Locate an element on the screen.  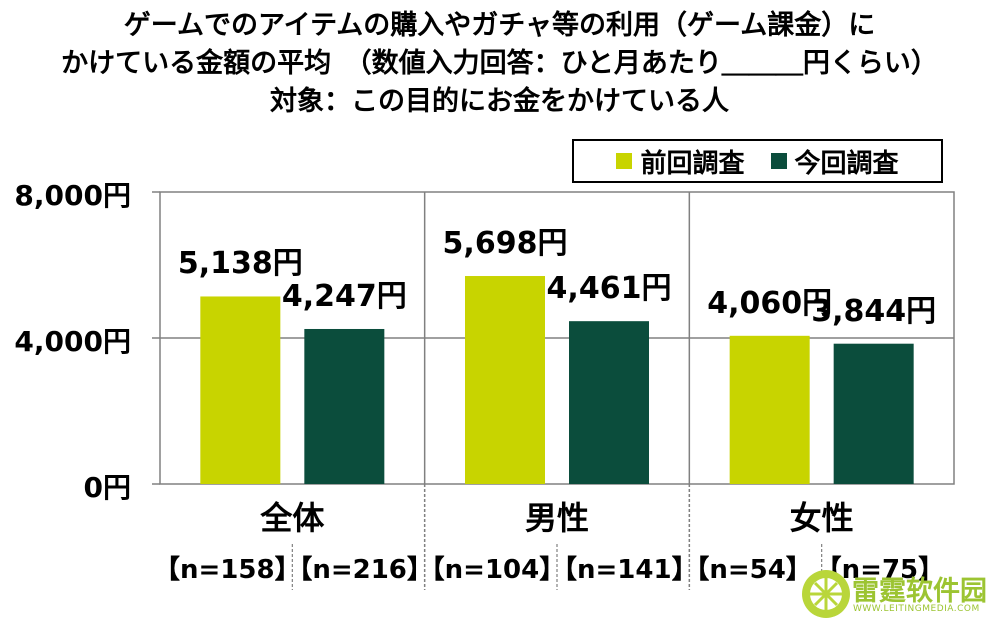
sample-size-label: 【n=104】 is located at coordinates (492, 570).